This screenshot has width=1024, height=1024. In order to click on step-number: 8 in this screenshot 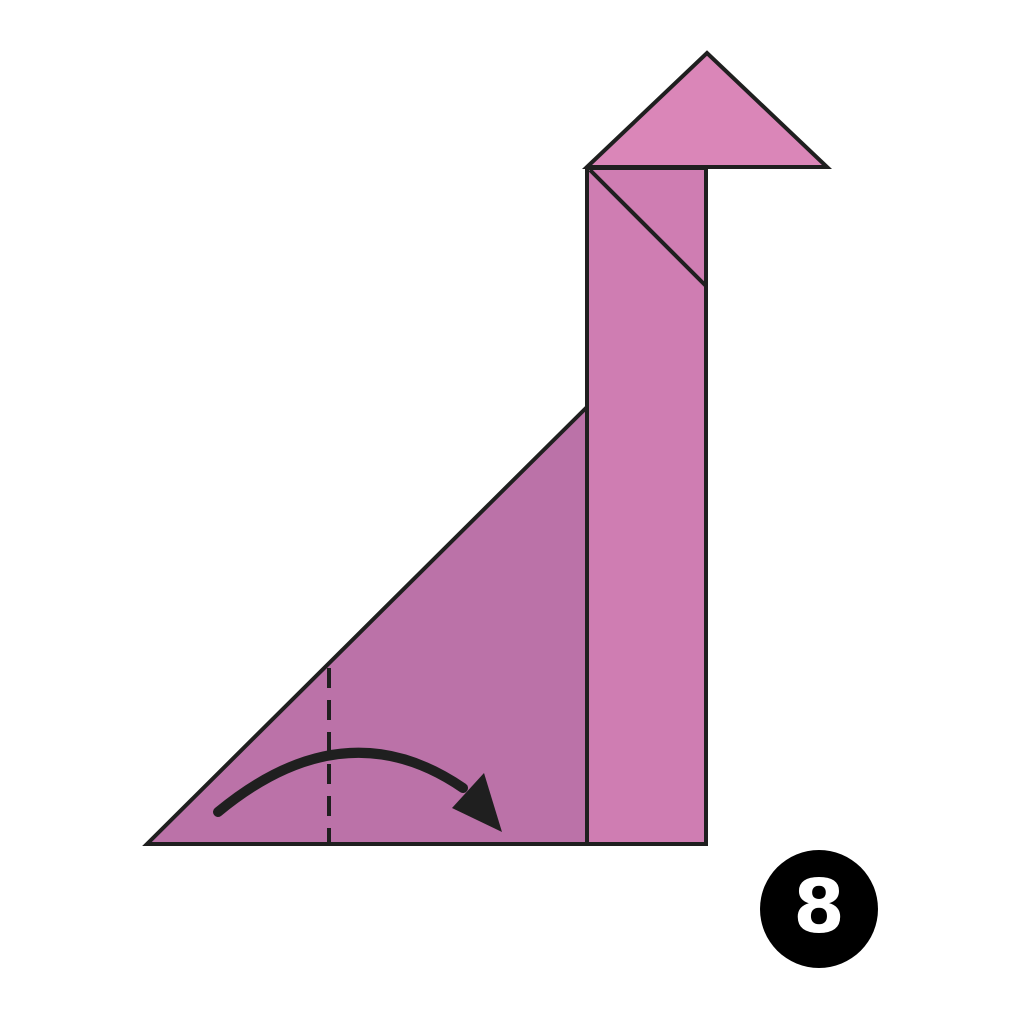, I will do `click(819, 907)`.